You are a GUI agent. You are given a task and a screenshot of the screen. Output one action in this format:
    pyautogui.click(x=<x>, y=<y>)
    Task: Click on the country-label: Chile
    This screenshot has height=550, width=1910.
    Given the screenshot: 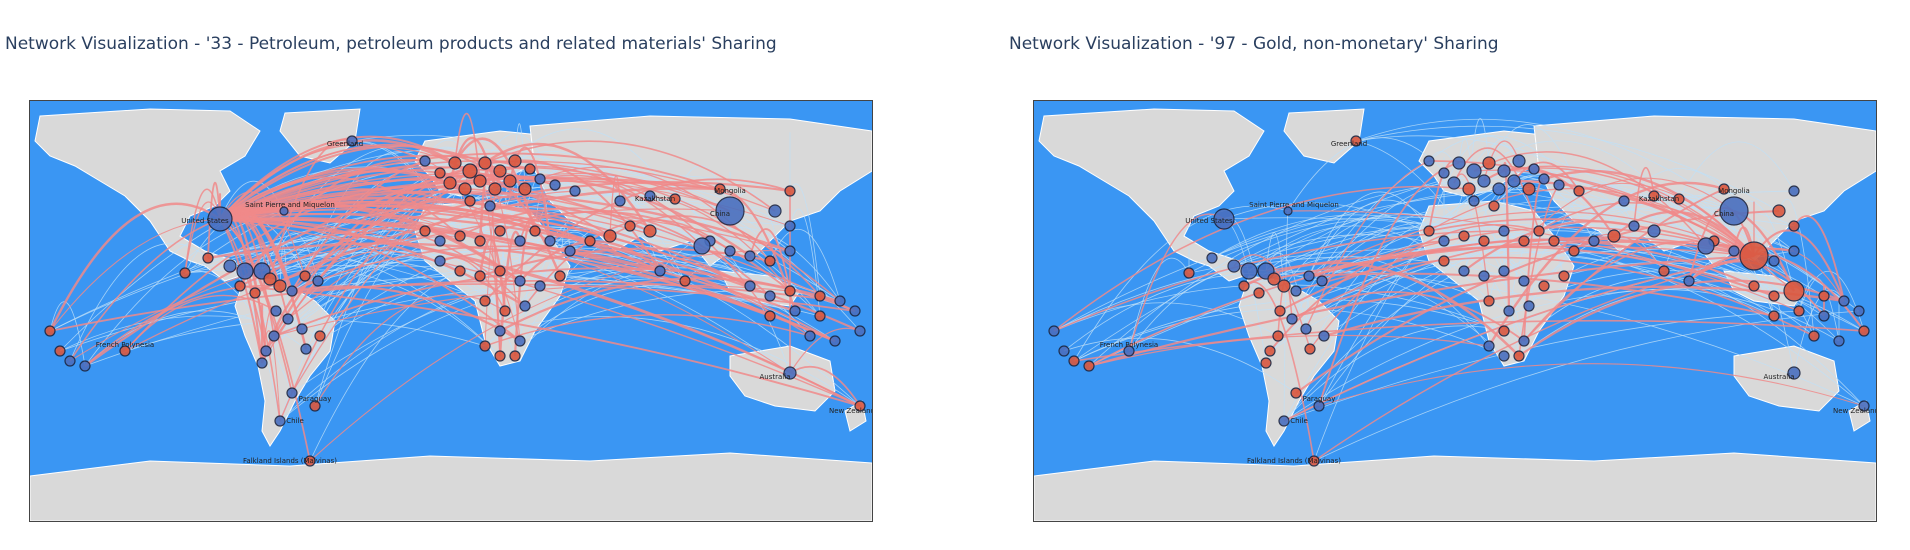 What is the action you would take?
    pyautogui.click(x=295, y=421)
    